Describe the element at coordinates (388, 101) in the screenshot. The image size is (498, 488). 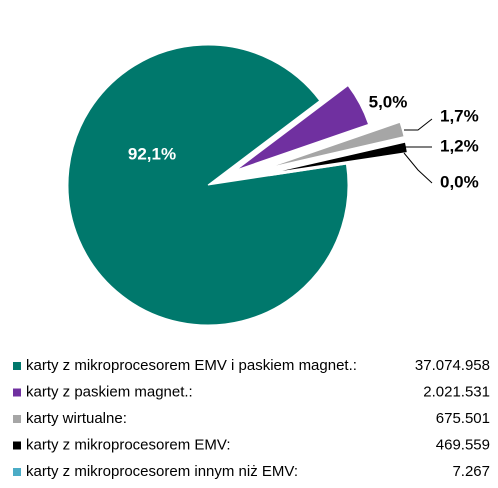
I see `data-label: 5,0%` at that location.